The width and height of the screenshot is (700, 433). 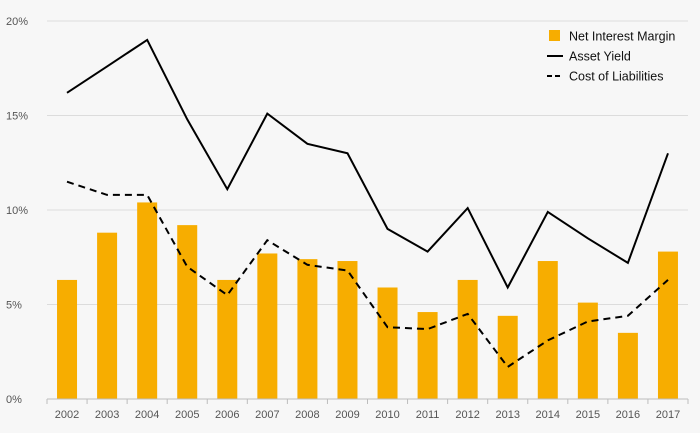 What do you see at coordinates (14, 400) in the screenshot?
I see `y-tick-label: 0%` at bounding box center [14, 400].